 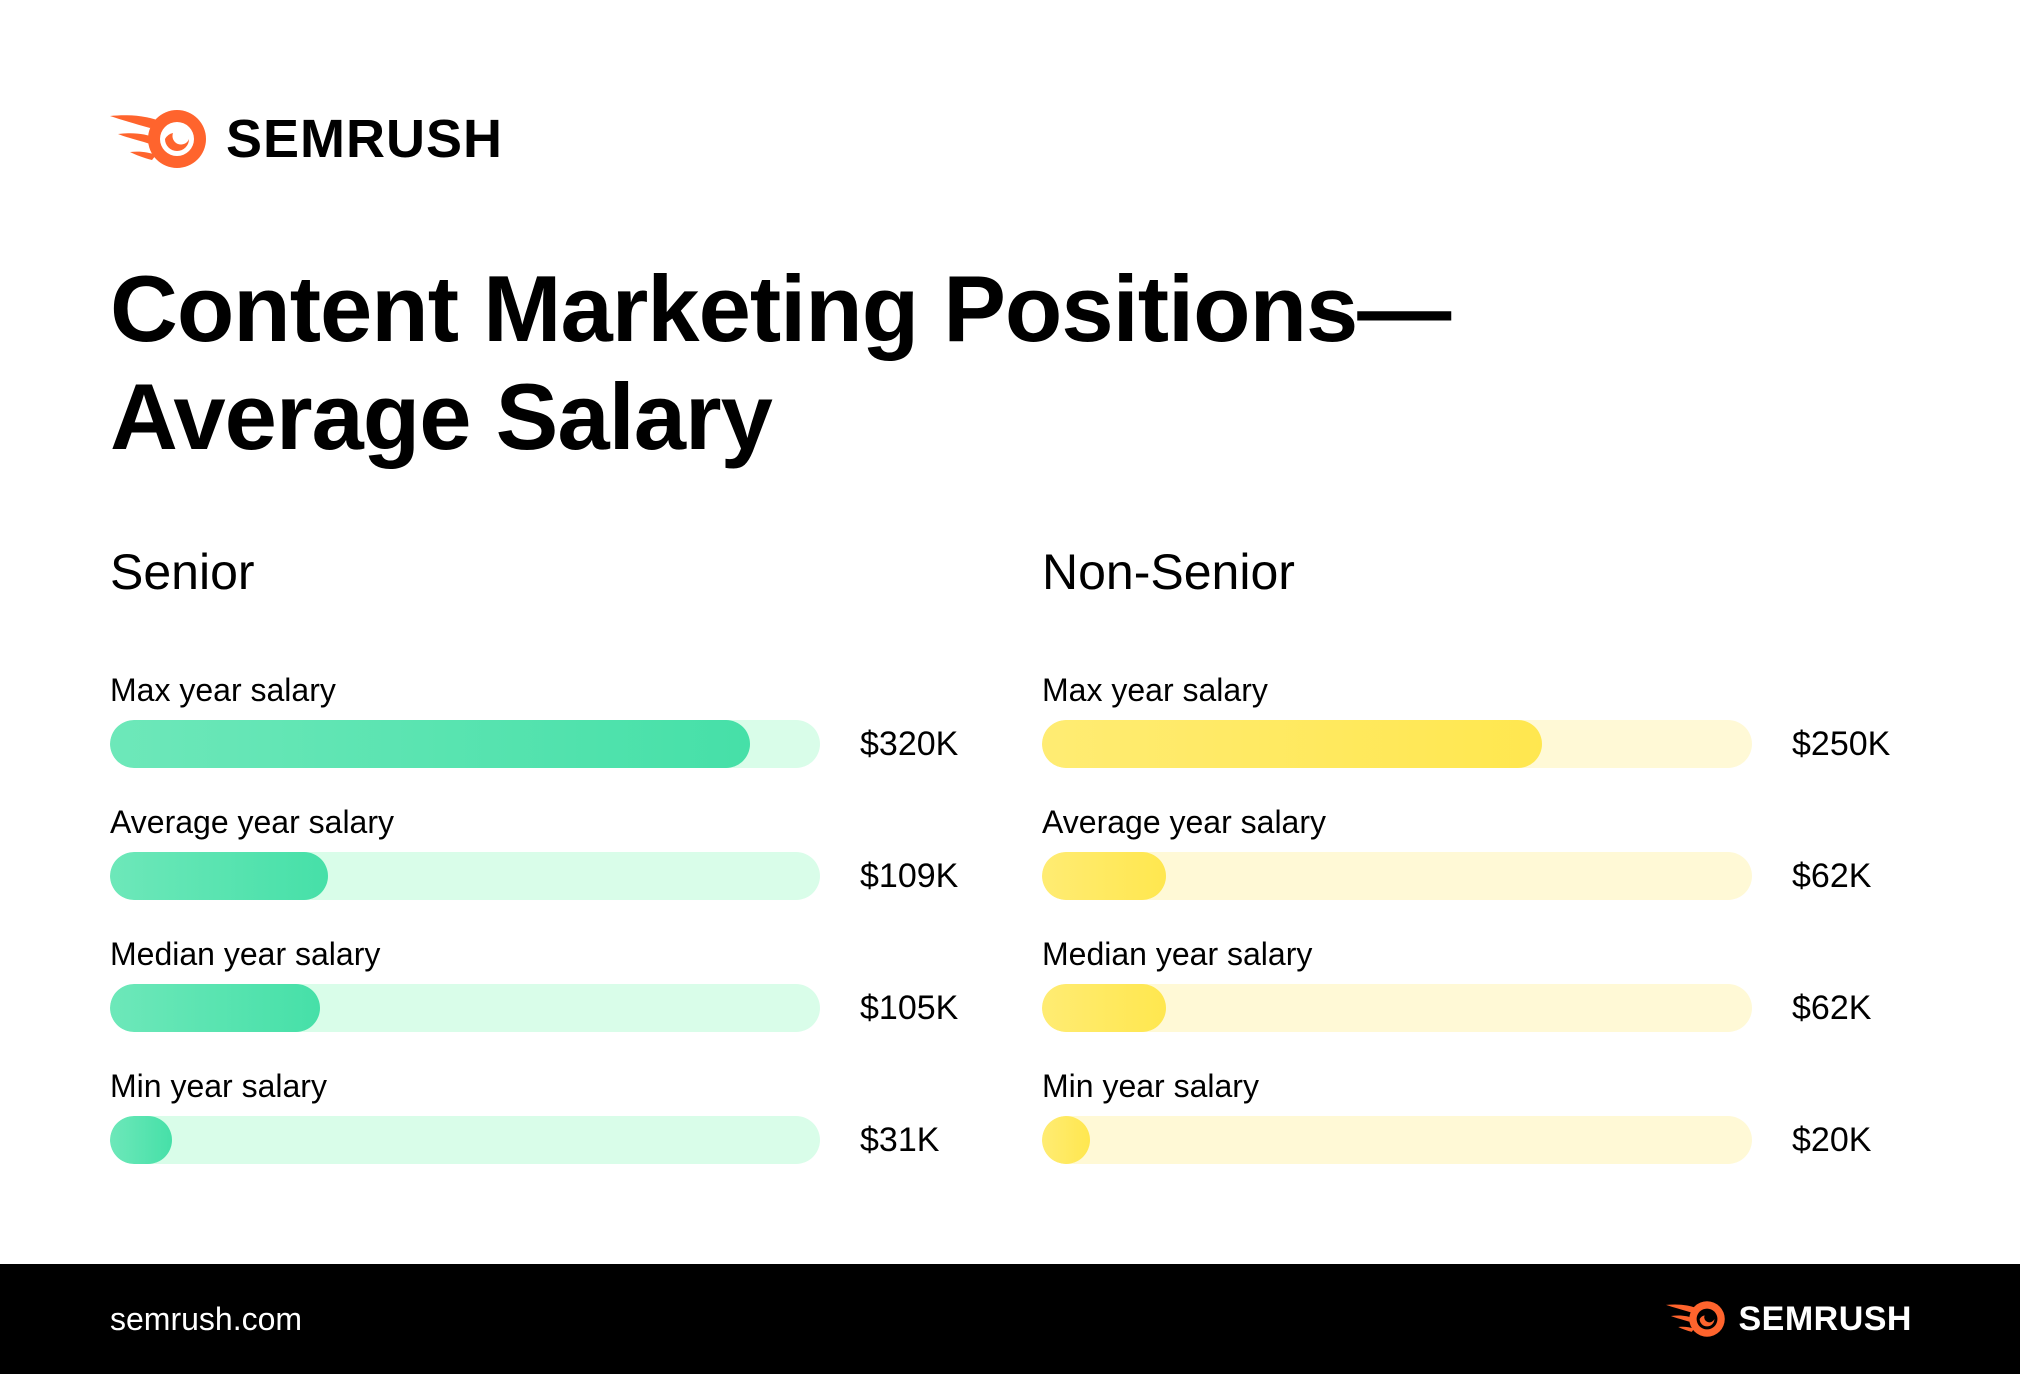 I want to click on bar-row: Median year salary $62K, so click(x=1482, y=1000).